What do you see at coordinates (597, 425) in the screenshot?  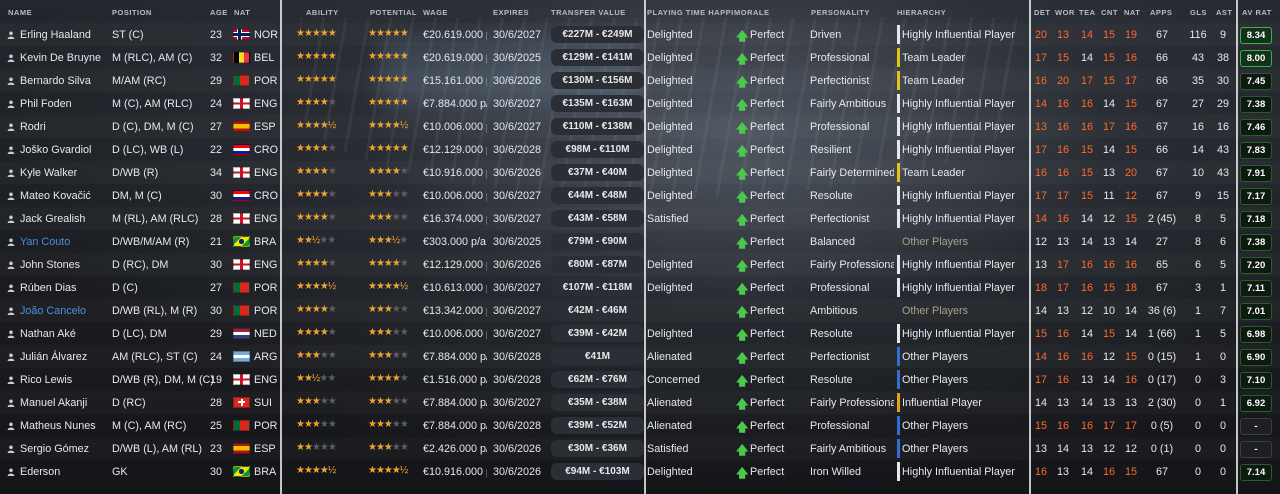 I see `transfer-value-badge: €39M - €52M` at bounding box center [597, 425].